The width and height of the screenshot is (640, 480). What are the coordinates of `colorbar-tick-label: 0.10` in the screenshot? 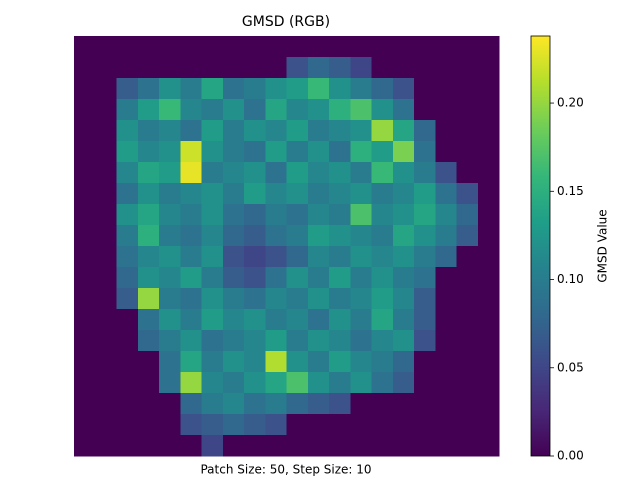 It's located at (570, 279).